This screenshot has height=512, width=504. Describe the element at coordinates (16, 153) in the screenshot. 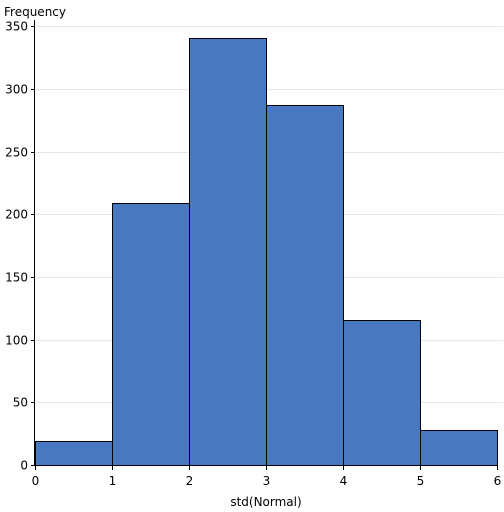

I see `y-tick-label: 250` at that location.